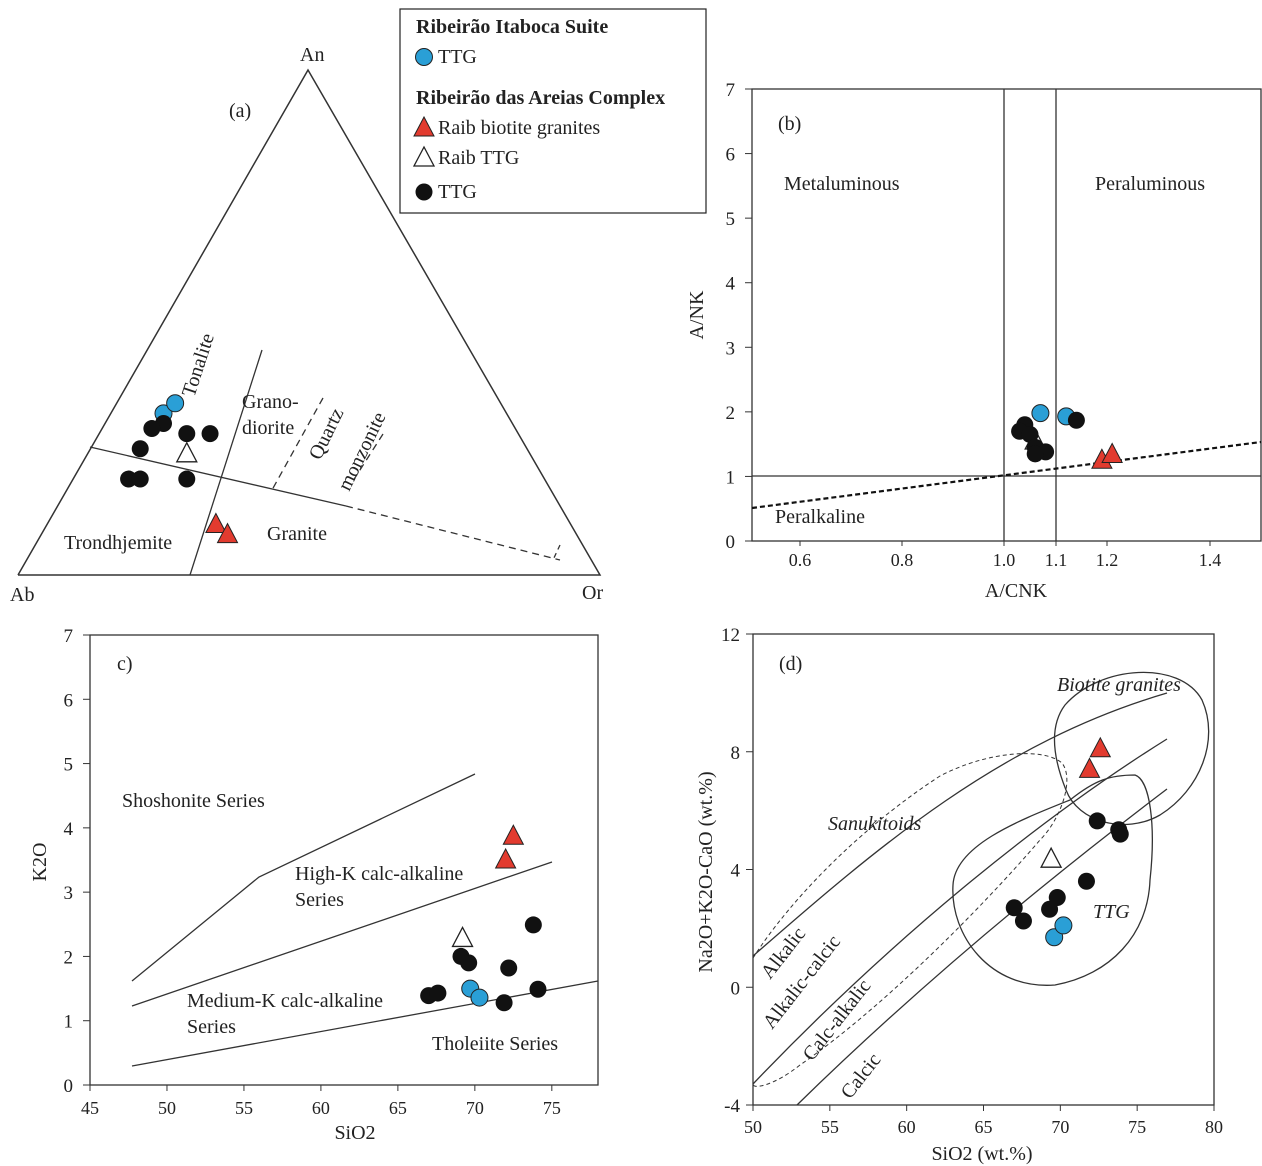 Image resolution: width=1262 pixels, height=1166 pixels. Describe the element at coordinates (69, 765) in the screenshot. I see `y-tick-label: 5` at that location.